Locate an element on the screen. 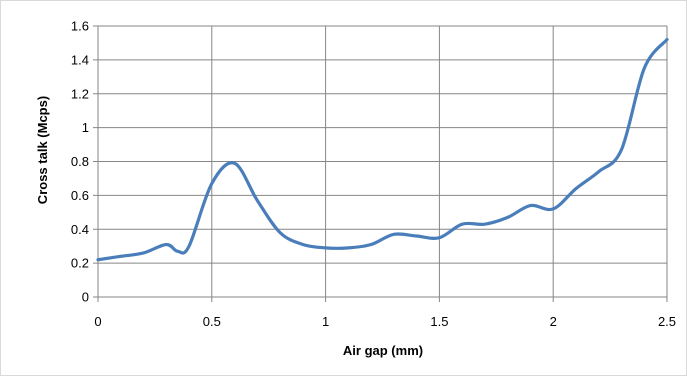  y-tick-label: 1.2 is located at coordinates (80, 93).